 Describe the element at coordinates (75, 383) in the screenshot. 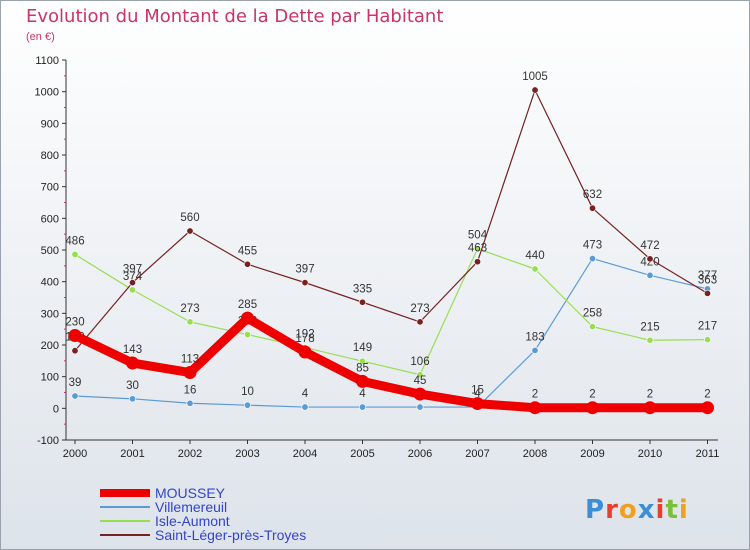

I see `data-label: 39` at that location.